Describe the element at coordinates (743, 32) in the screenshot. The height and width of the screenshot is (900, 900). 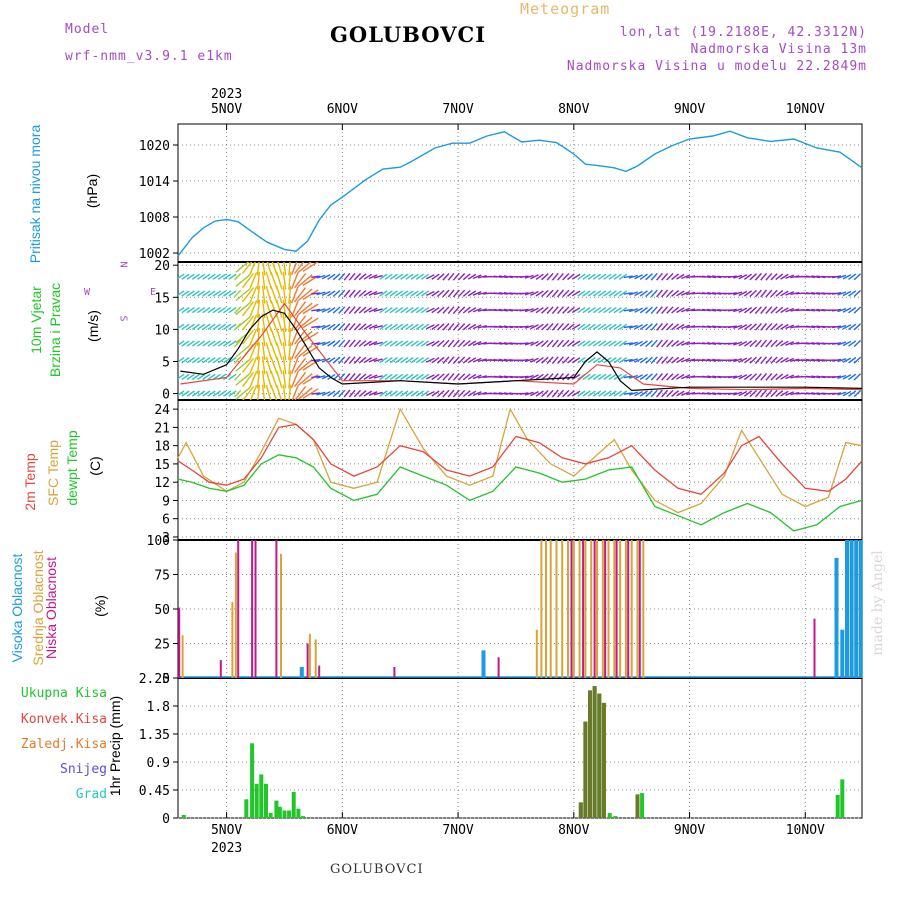
I see `lonlat-label: lon,lat (19.2188E, 42.3312N)` at that location.